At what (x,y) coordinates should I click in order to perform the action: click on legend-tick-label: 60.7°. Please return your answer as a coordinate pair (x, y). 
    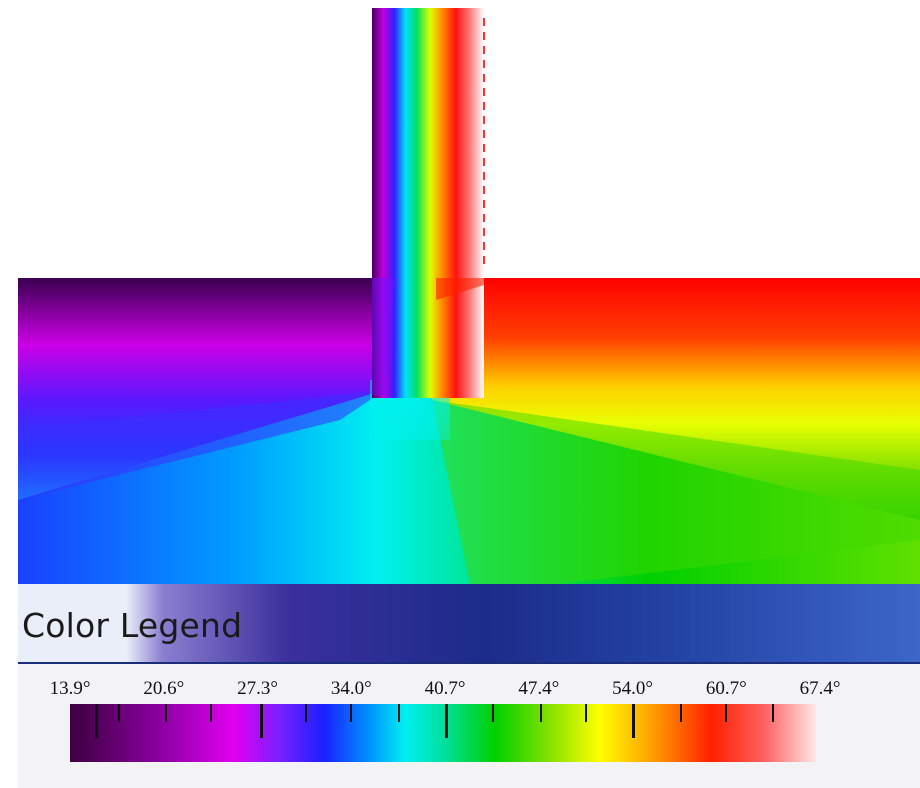
    Looking at the image, I should click on (726, 688).